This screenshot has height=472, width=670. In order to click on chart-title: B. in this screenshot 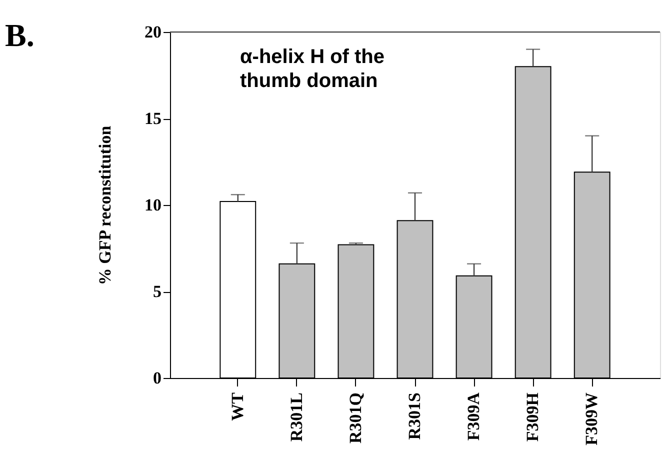, I will do `click(19, 35)`.